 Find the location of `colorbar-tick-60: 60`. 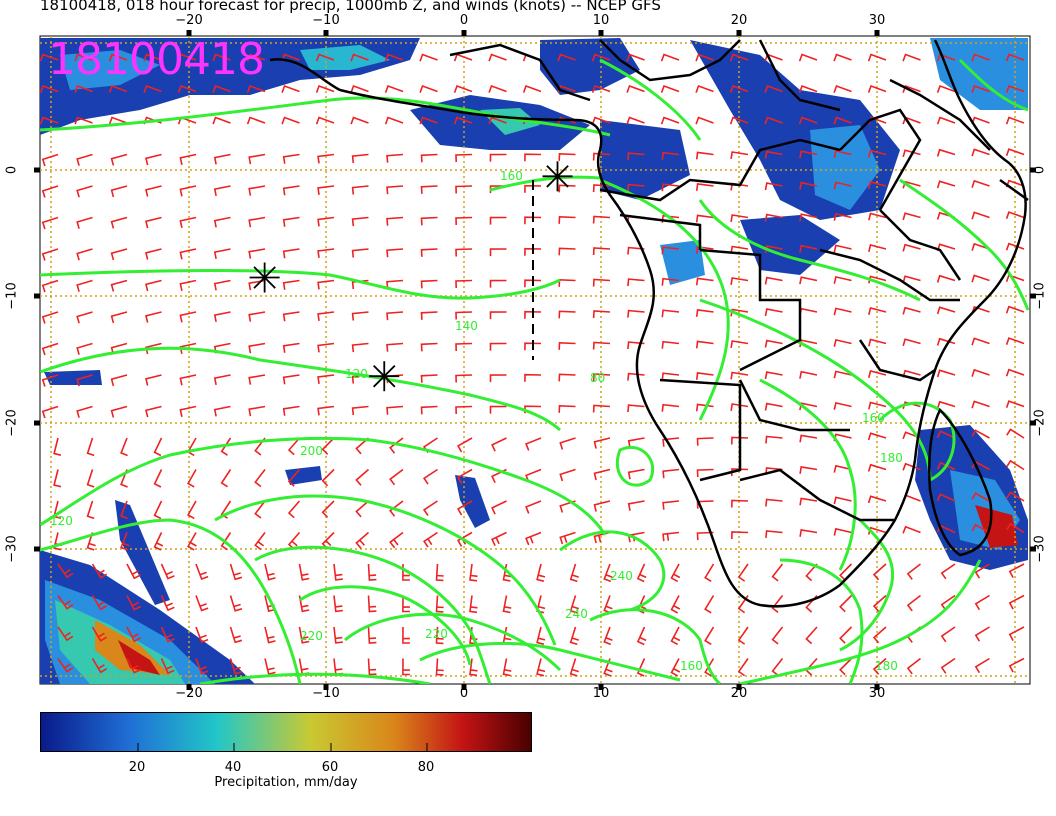

colorbar-tick-60: 60 is located at coordinates (330, 767).